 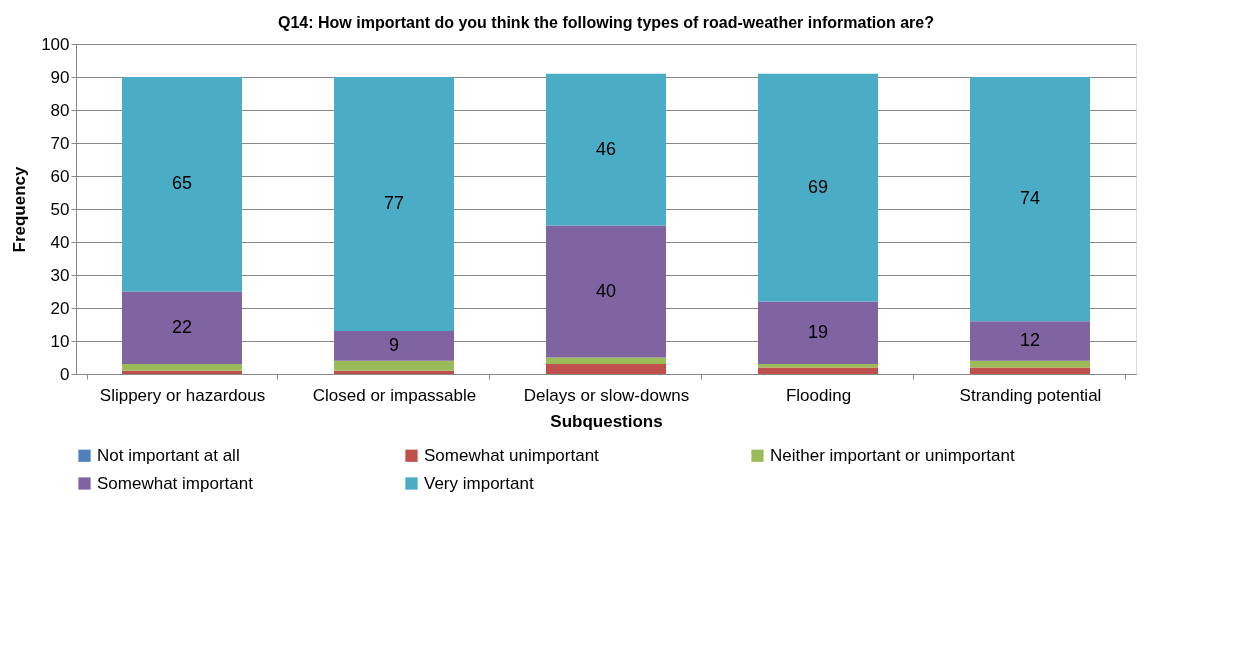 I want to click on data-label: 22, so click(x=182, y=326).